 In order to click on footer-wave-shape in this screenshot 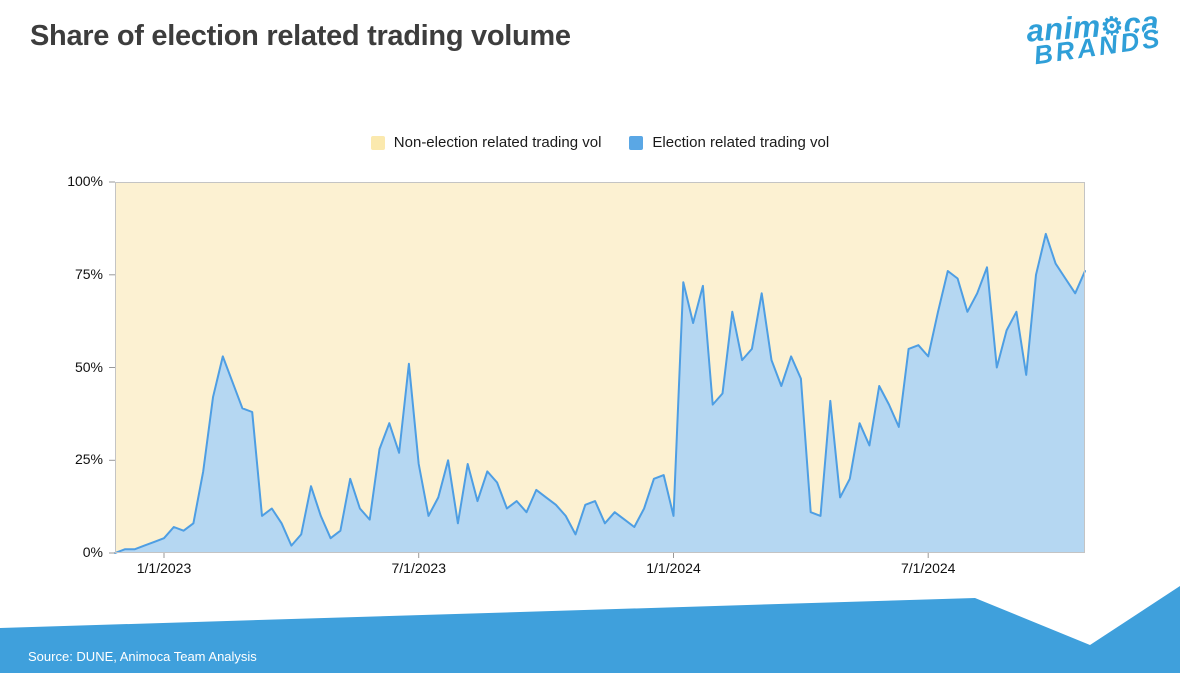, I will do `click(590, 629)`.